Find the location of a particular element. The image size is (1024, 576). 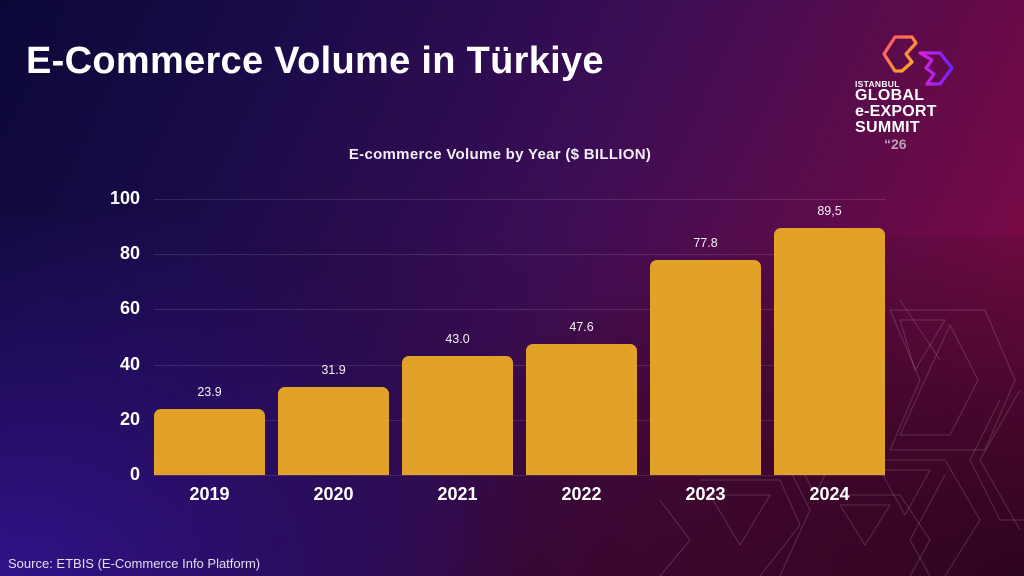

bar-2022 is located at coordinates (581, 409).